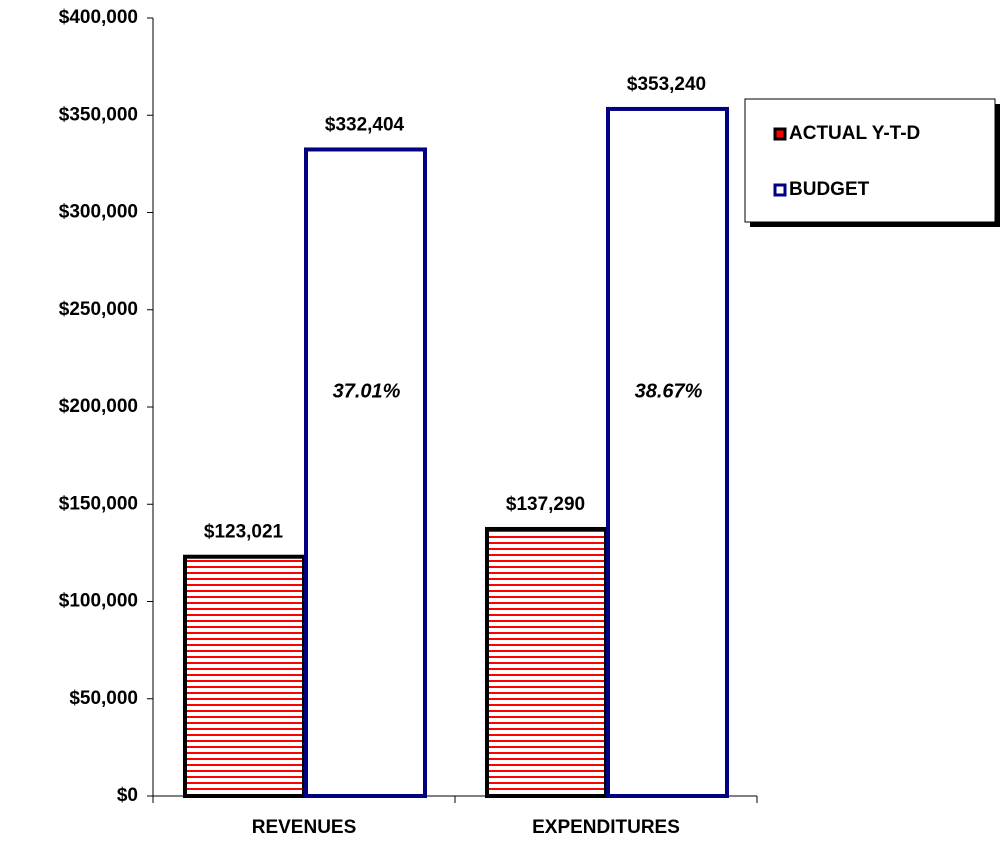 The image size is (1000, 844). Describe the element at coordinates (98, 309) in the screenshot. I see `y-tick-label: $250,000` at that location.